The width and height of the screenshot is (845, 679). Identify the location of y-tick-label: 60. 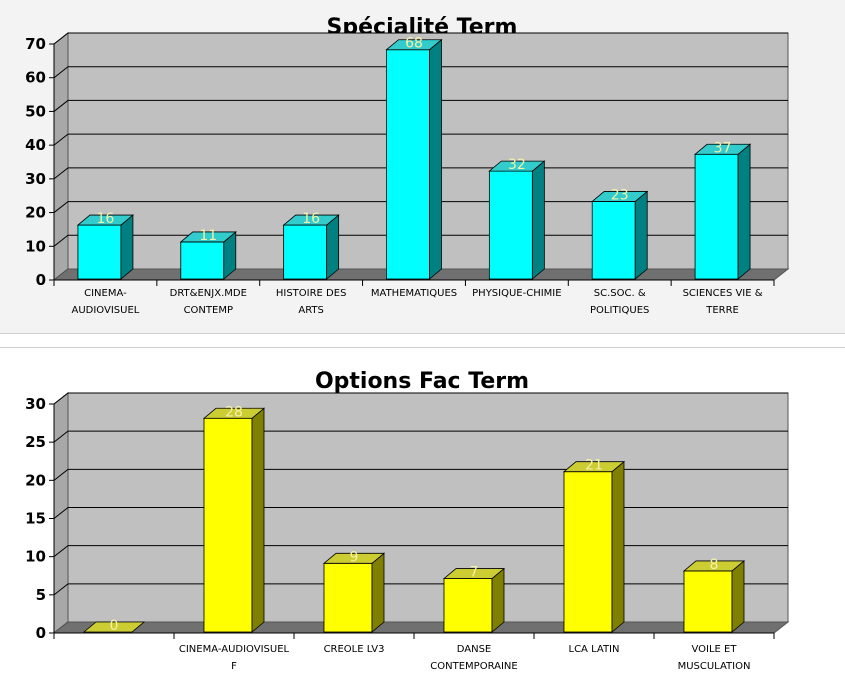
(35, 78).